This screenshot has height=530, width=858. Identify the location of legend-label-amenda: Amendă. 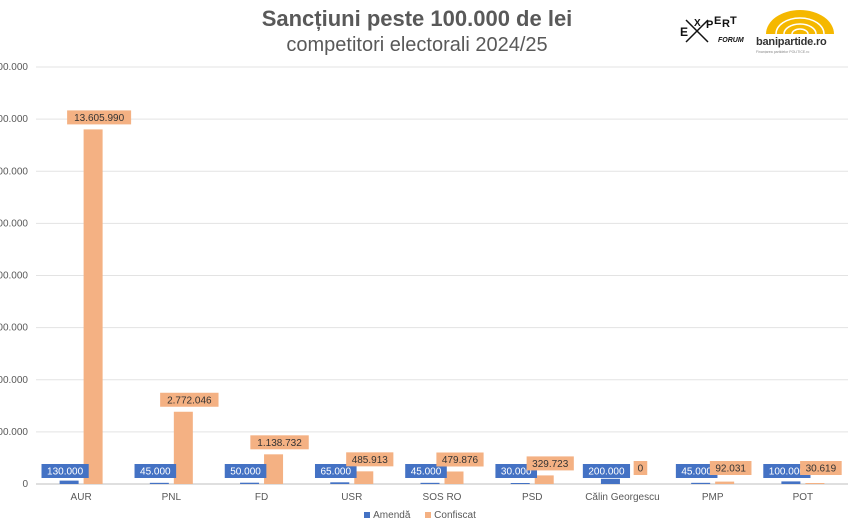
(392, 515).